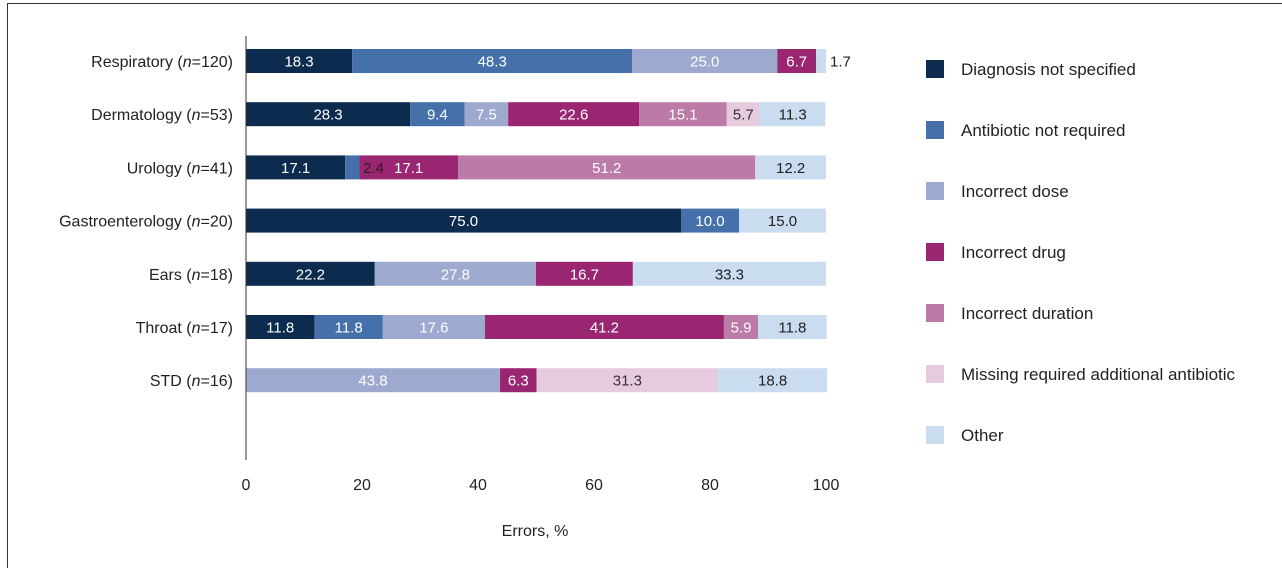 The width and height of the screenshot is (1282, 568). I want to click on data-label: 33.3, so click(729, 274).